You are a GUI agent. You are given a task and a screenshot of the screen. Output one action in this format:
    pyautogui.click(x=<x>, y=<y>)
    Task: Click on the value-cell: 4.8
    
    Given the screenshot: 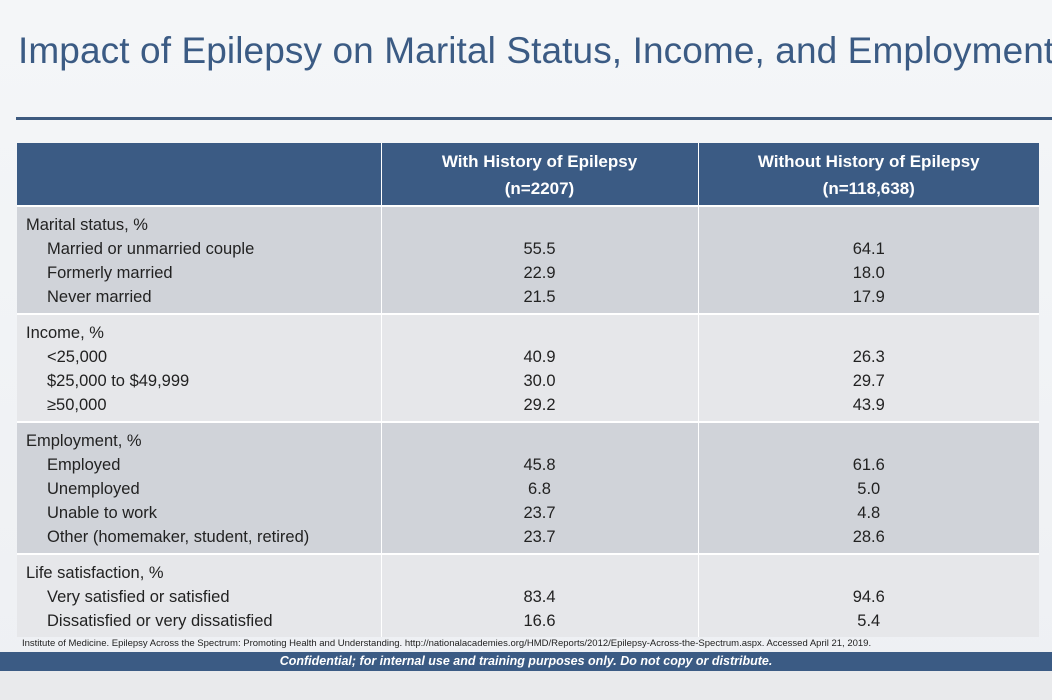 What is the action you would take?
    pyautogui.click(x=869, y=513)
    